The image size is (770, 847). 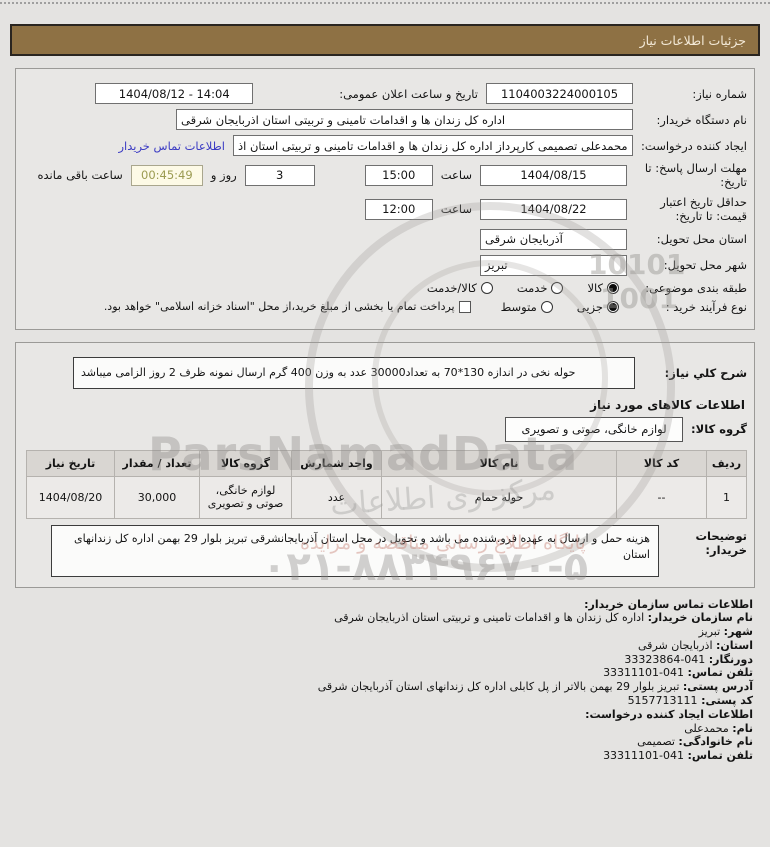 What do you see at coordinates (70, 463) in the screenshot?
I see `col-need-date: تاریخ نیاز` at bounding box center [70, 463].